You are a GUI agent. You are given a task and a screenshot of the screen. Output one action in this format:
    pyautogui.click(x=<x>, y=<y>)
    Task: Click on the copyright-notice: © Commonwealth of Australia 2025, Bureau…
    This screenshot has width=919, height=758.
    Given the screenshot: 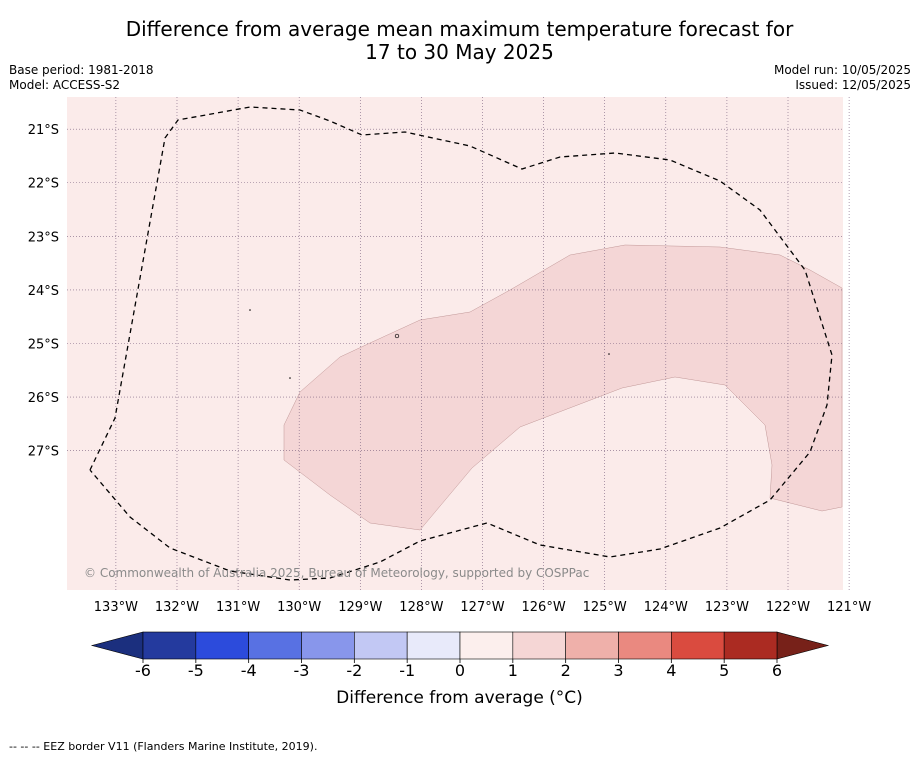 What is the action you would take?
    pyautogui.click(x=336, y=573)
    